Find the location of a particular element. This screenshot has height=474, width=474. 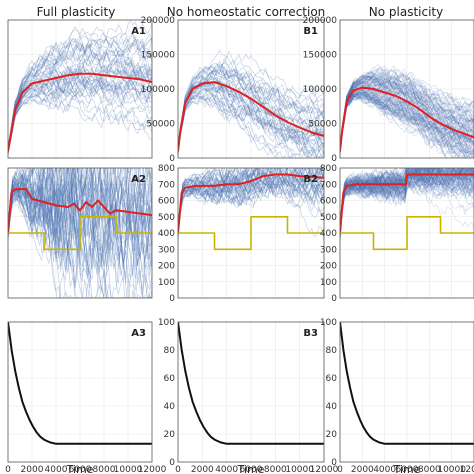

y-tick-label: 300 is located at coordinates (328, 250).